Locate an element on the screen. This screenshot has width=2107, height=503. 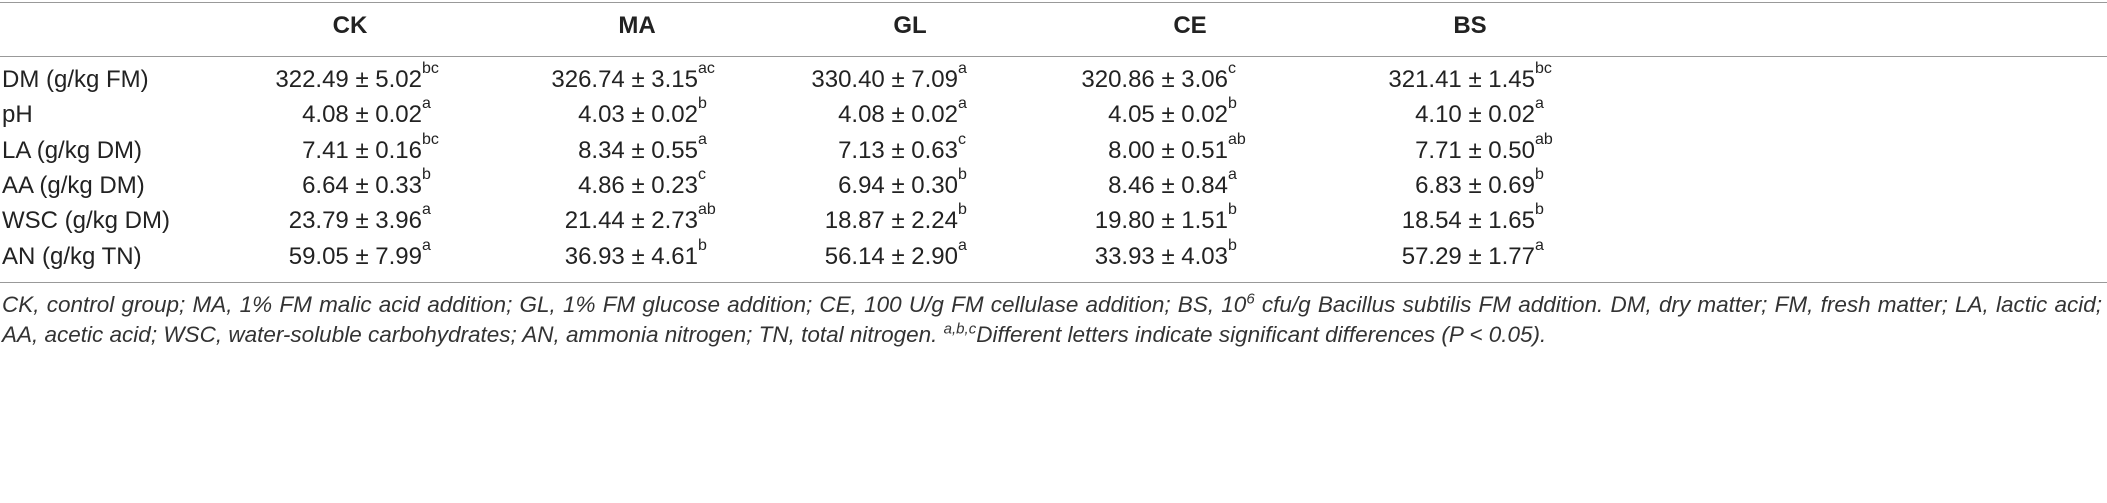
cell: 7.71 ± 0.50 ab is located at coordinates (1484, 148).